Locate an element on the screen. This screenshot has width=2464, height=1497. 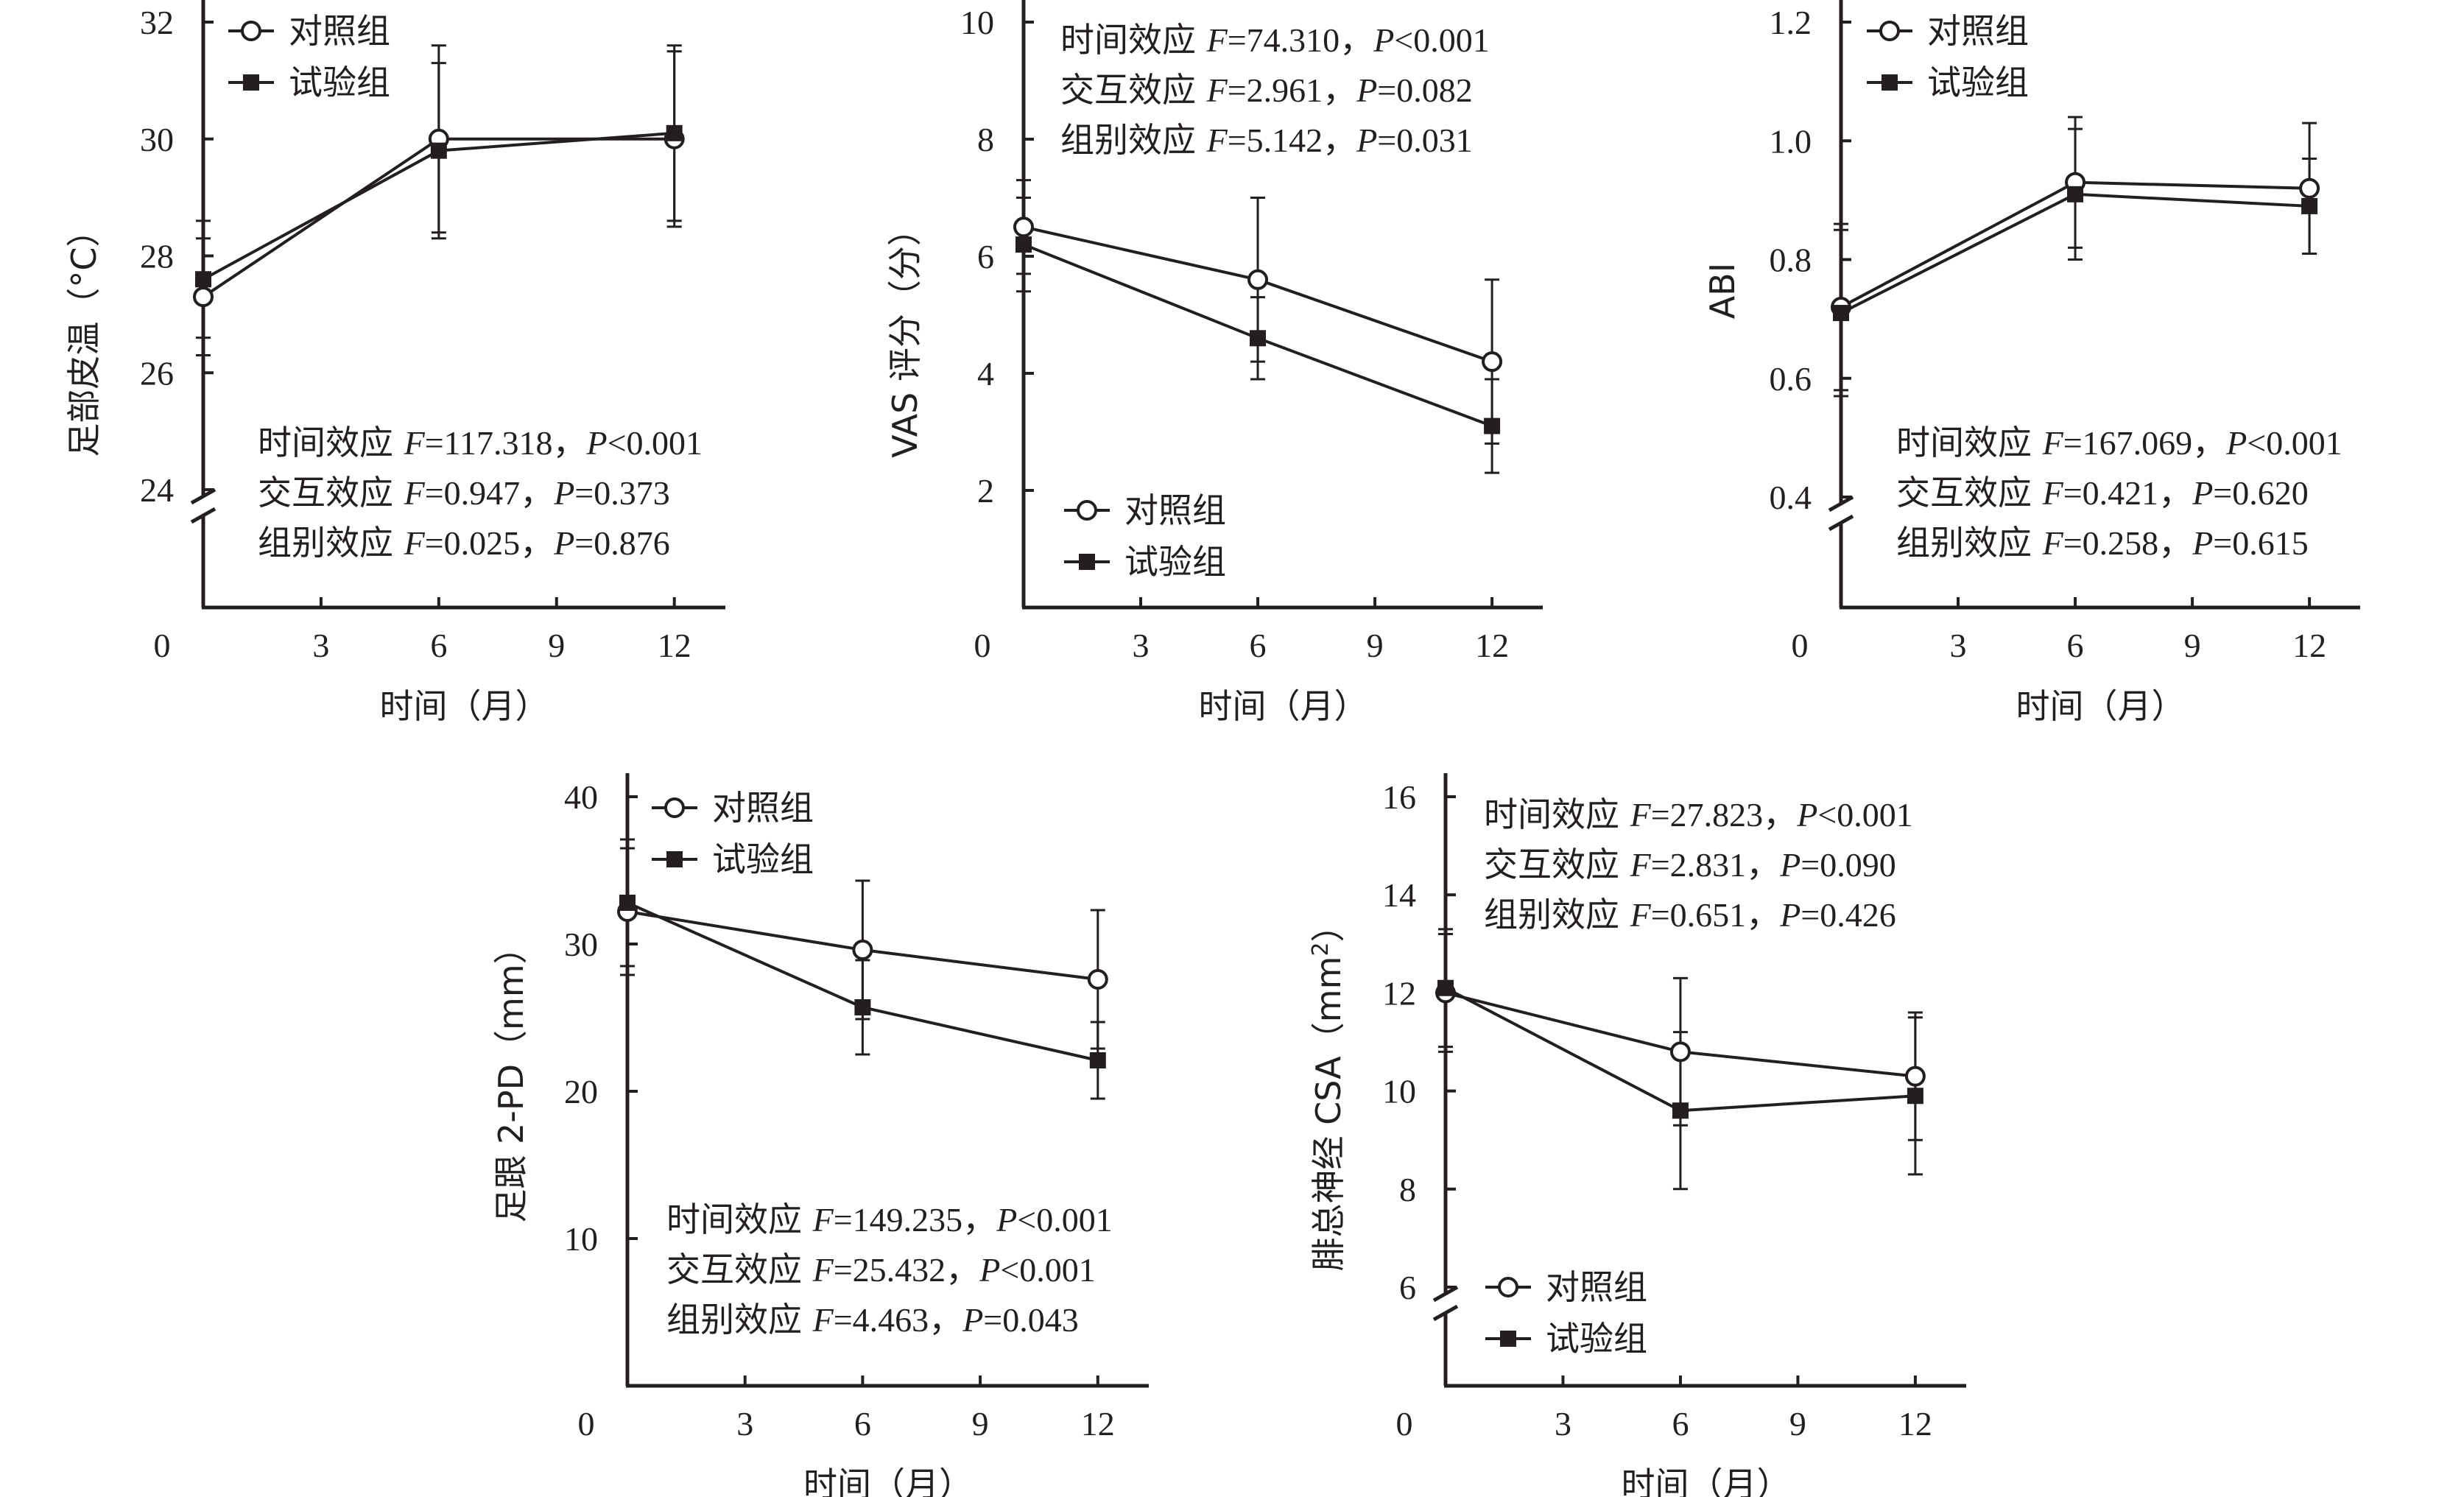
stat-line: 组别效应 F=5.142，P=0.031 is located at coordinates (1266, 140).